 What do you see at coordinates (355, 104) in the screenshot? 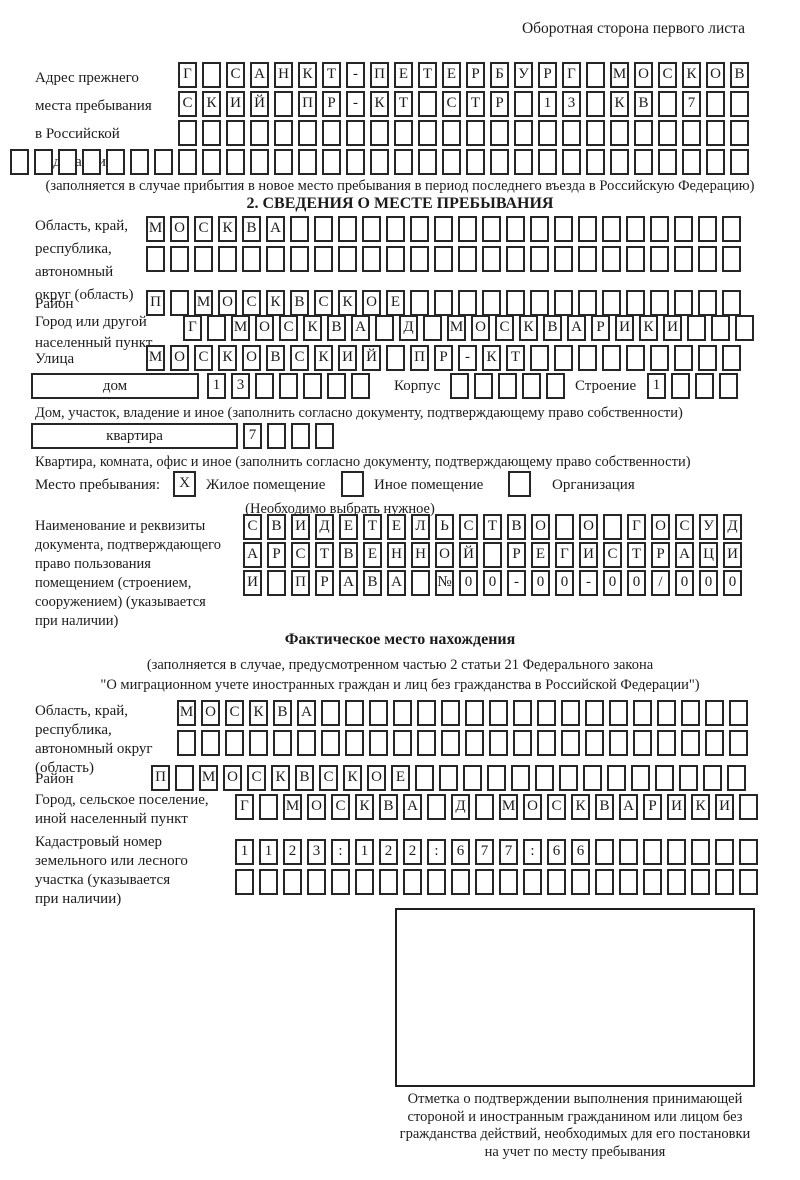
I see `char-cell: -` at bounding box center [355, 104].